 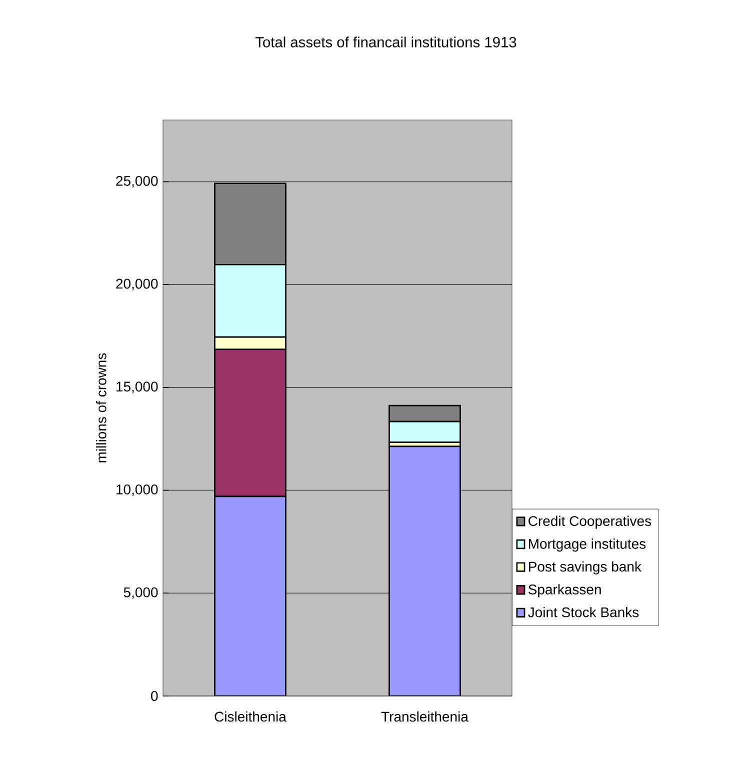 What do you see at coordinates (141, 593) in the screenshot?
I see `y-tick-label: 5,000` at bounding box center [141, 593].